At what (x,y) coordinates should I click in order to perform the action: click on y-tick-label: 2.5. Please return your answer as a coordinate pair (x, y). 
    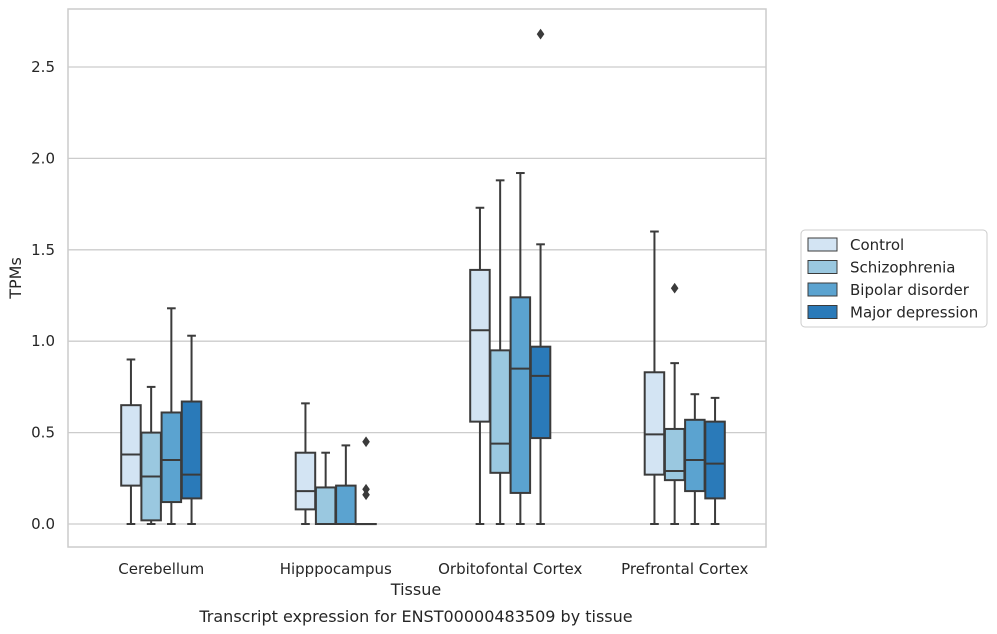
    Looking at the image, I should click on (43, 67).